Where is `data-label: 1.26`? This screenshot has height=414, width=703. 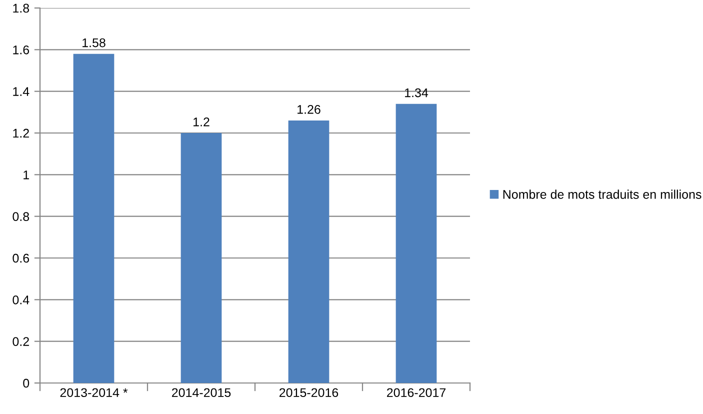
data-label: 1.26 is located at coordinates (309, 109).